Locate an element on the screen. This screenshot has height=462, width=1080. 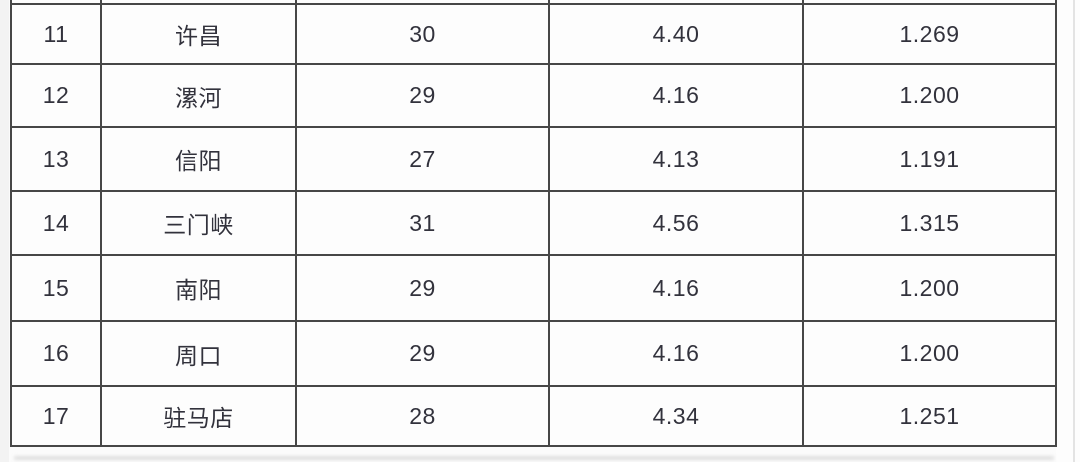
row-number-cell: 12 is located at coordinates (56, 95).